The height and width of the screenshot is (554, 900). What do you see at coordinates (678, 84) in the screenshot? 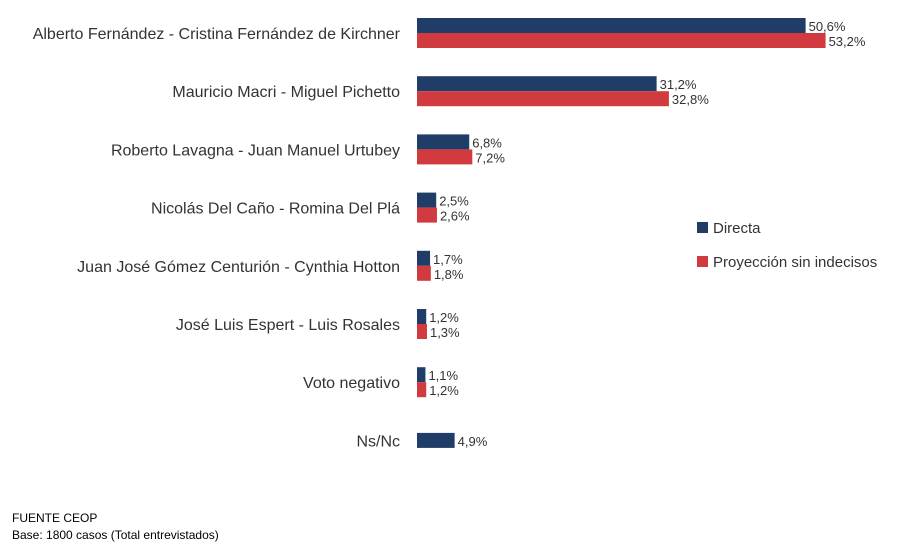
I see `data-label: 31,2%` at bounding box center [678, 84].